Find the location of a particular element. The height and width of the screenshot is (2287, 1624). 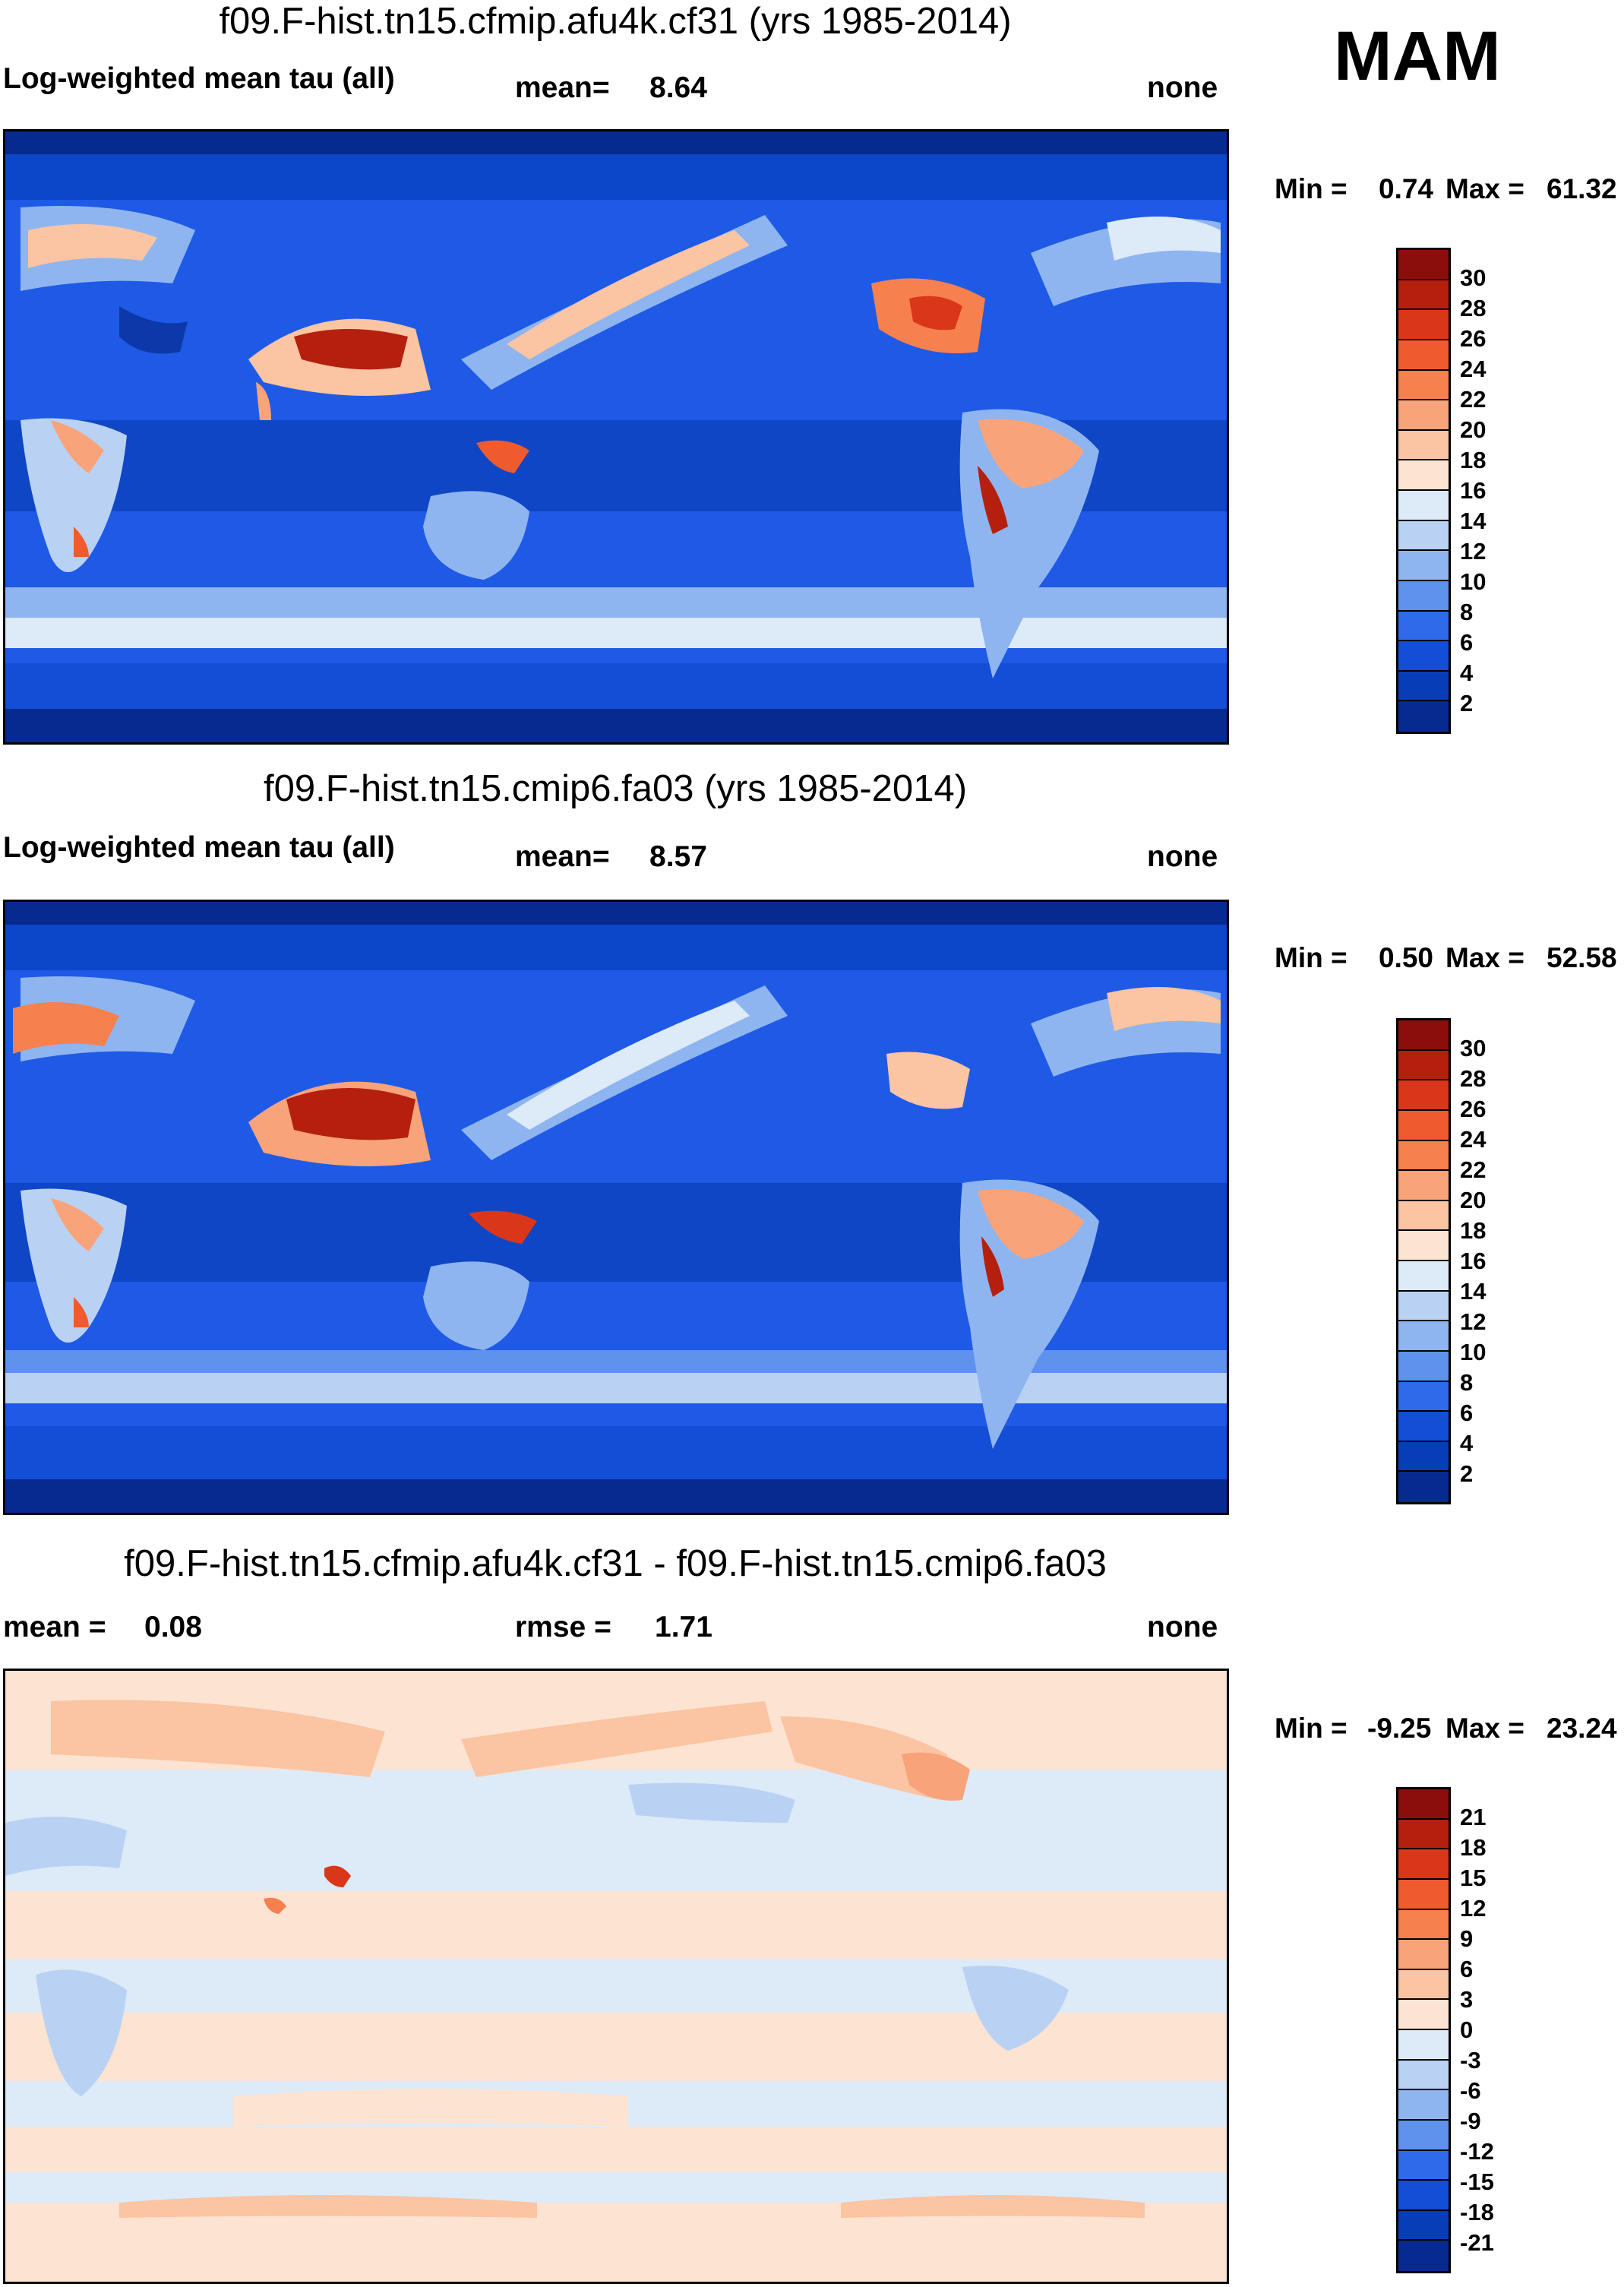

colorbar-tick-label: 16 is located at coordinates (1474, 490).